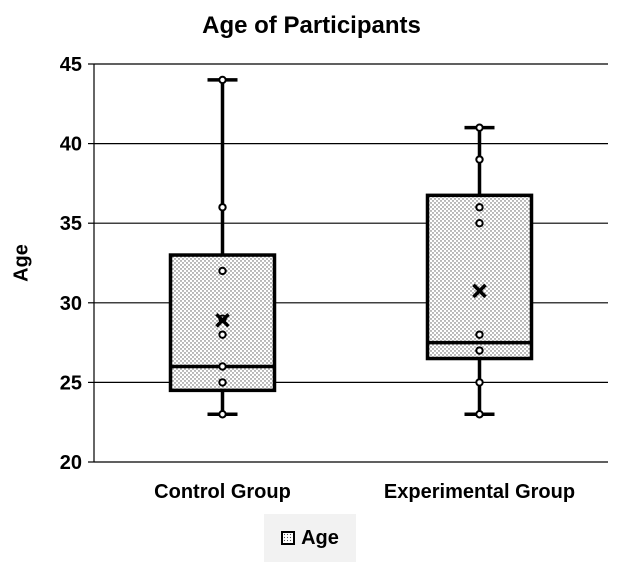 The height and width of the screenshot is (576, 623). Describe the element at coordinates (288, 538) in the screenshot. I see `legend-swatch` at that location.